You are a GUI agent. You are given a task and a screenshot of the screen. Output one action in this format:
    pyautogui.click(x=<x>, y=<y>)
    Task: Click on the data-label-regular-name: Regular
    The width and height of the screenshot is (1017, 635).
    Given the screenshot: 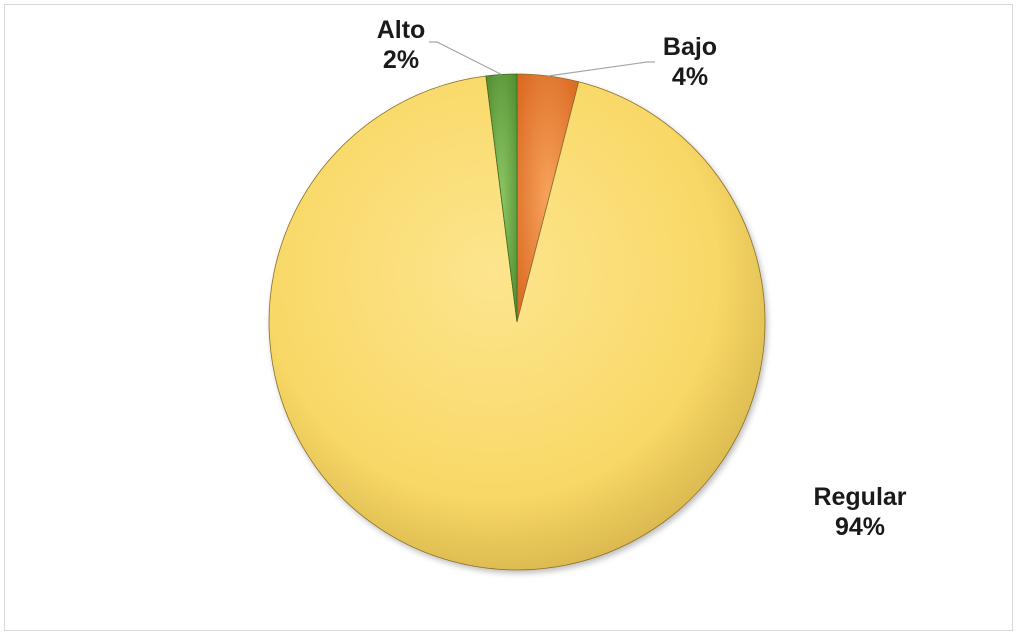 What is the action you would take?
    pyautogui.click(x=859, y=497)
    